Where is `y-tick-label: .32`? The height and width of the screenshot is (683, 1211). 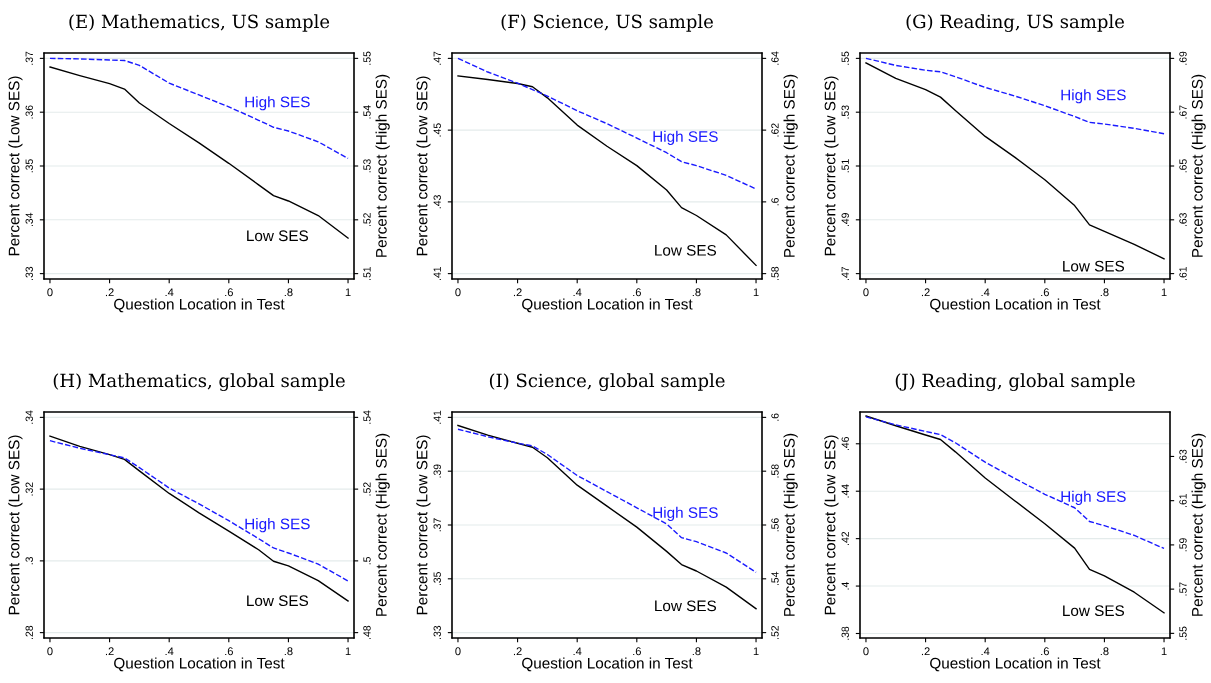
y-tick-label: .32 is located at coordinates (29, 489).